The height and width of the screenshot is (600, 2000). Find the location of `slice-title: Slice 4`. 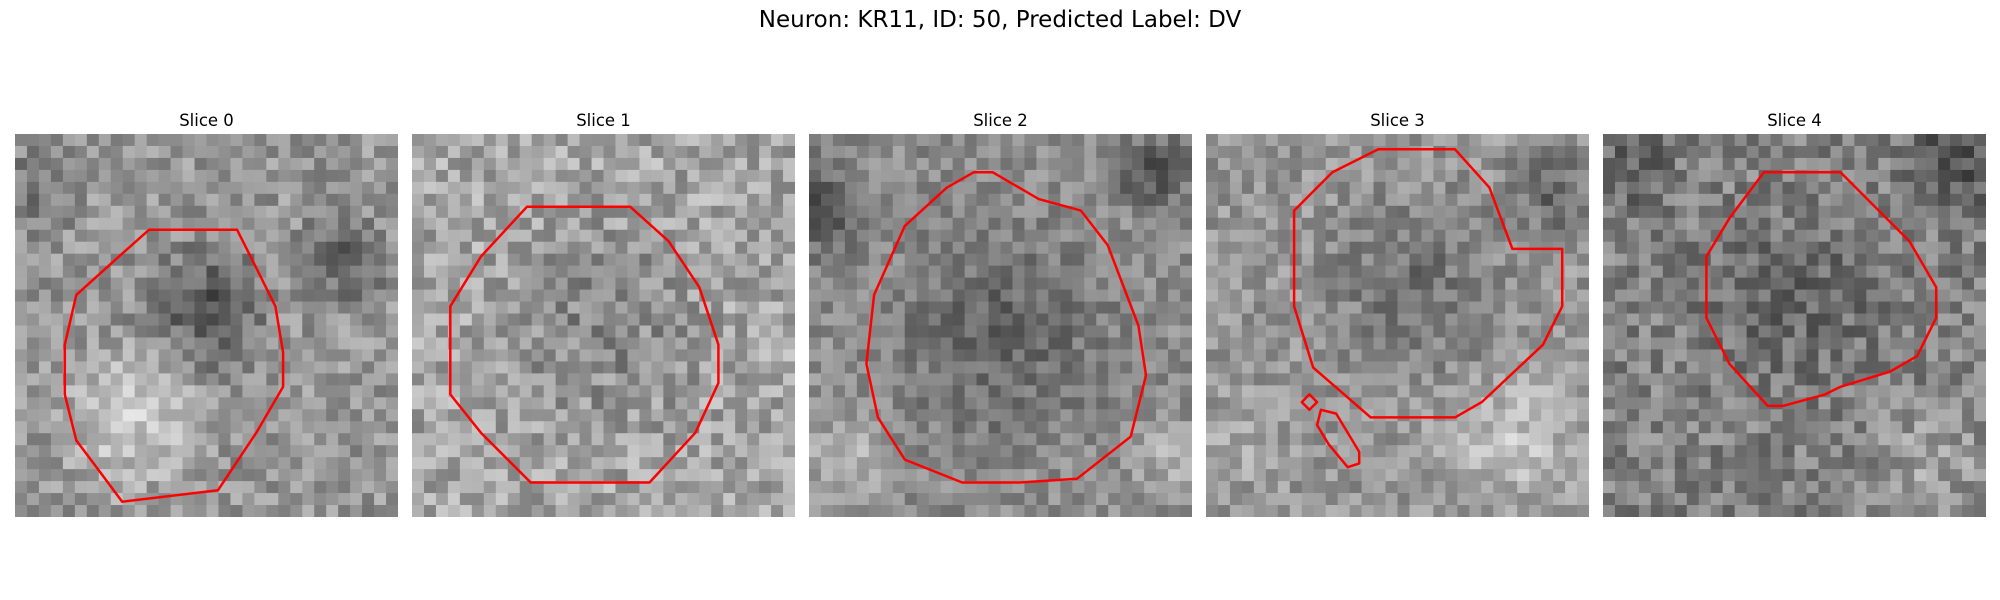

slice-title: Slice 4 is located at coordinates (1794, 120).